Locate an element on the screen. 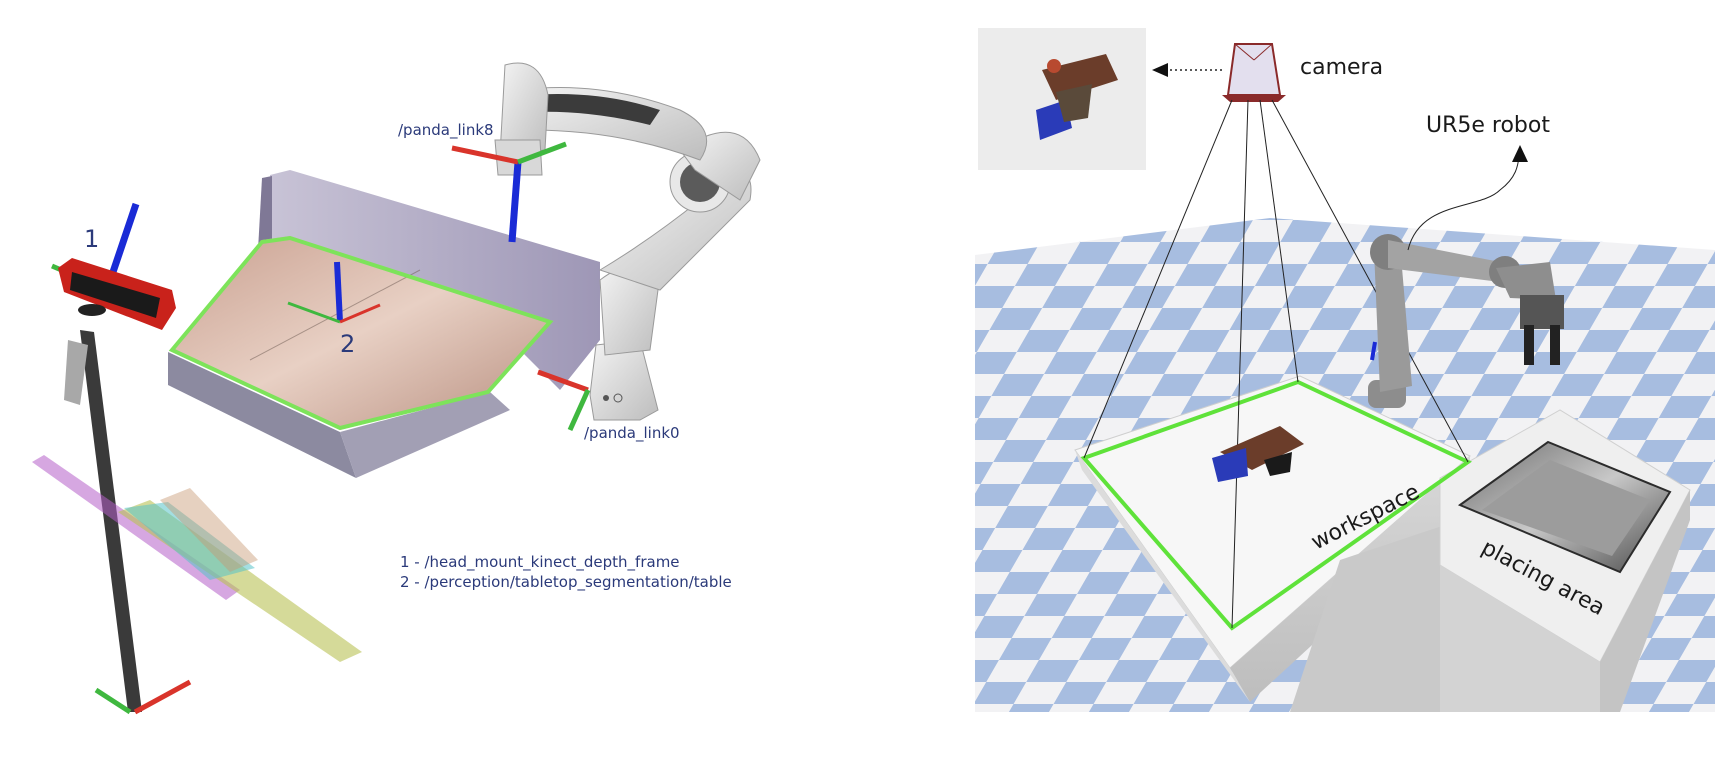 This screenshot has height=764, width=1730. panda-link0-axes is located at coordinates (564, 400).